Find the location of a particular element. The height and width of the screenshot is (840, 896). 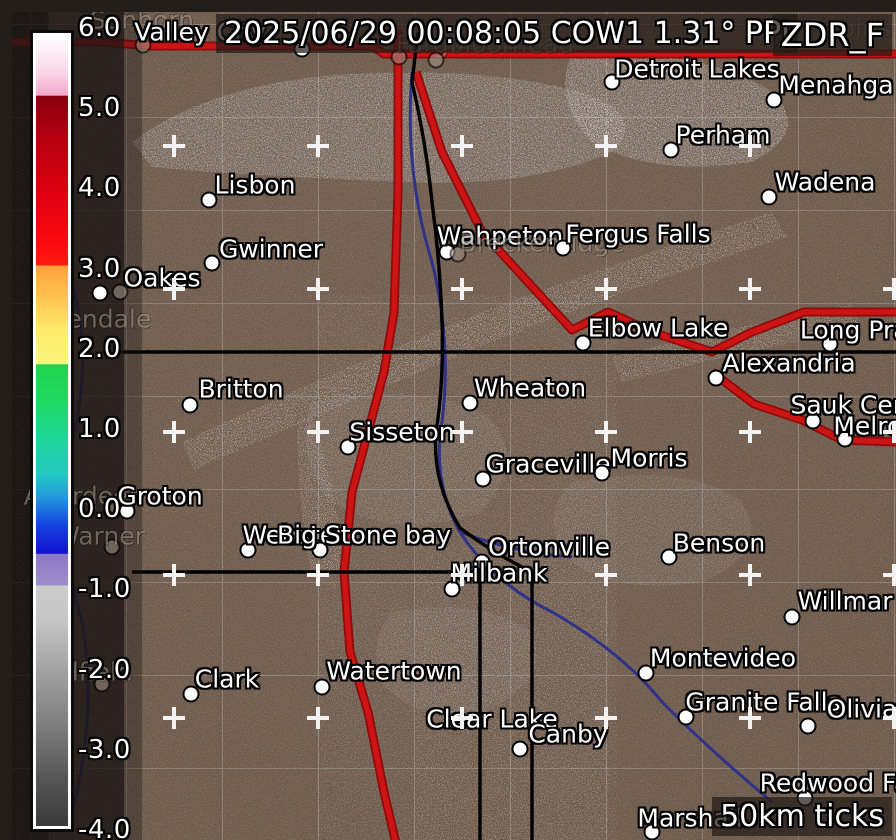

colorbar-tick-label: 3.0 is located at coordinates (99, 268).